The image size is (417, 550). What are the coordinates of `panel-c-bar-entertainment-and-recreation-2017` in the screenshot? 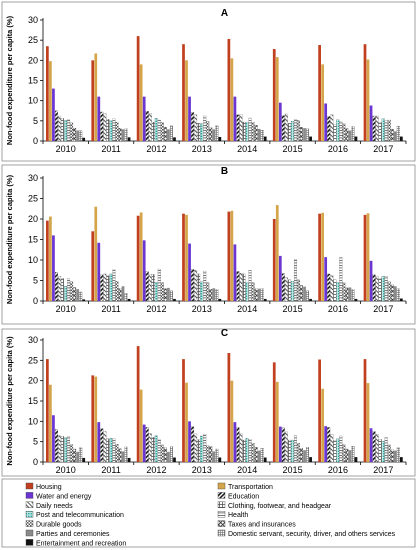 It's located at (401, 459).